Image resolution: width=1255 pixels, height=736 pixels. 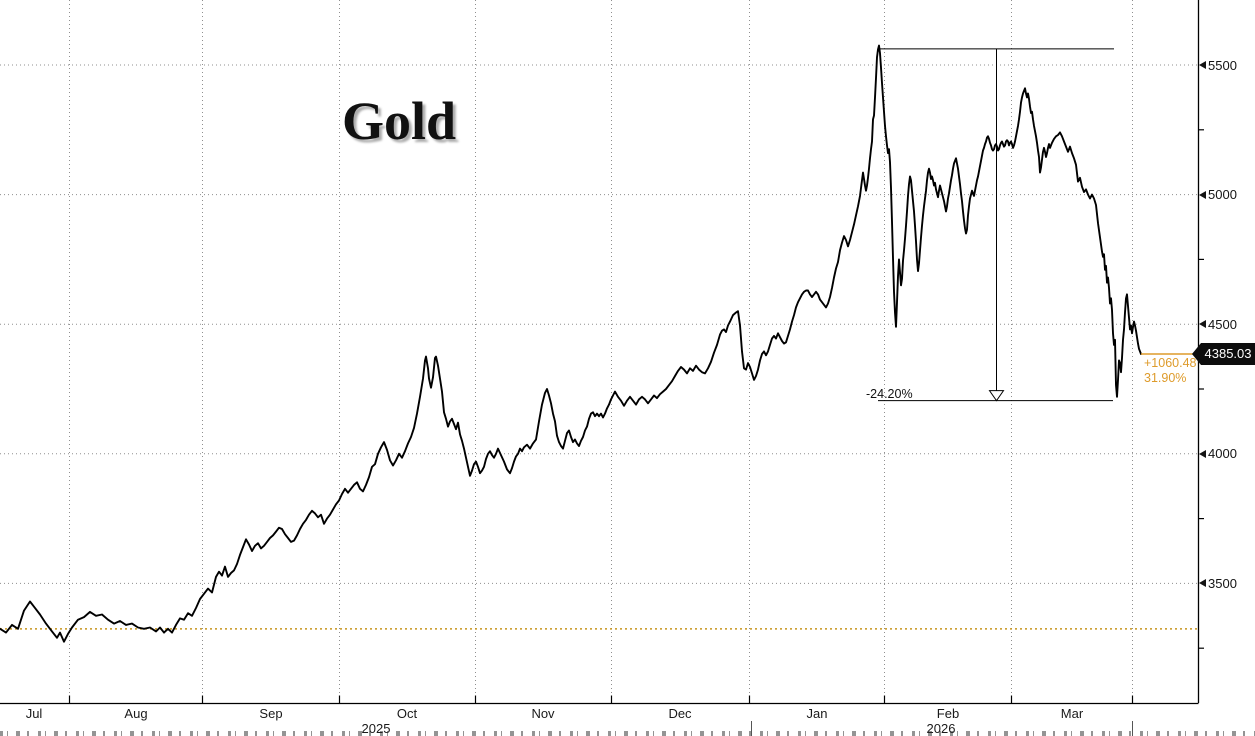 What do you see at coordinates (1170, 363) in the screenshot?
I see `change-value: +1060.48` at bounding box center [1170, 363].